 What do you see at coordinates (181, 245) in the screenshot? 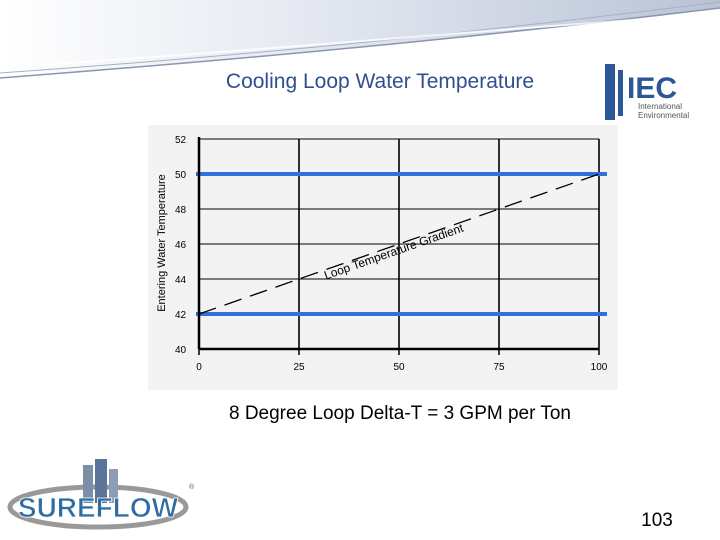
I see `y-tick-label-46: 46` at bounding box center [181, 245].